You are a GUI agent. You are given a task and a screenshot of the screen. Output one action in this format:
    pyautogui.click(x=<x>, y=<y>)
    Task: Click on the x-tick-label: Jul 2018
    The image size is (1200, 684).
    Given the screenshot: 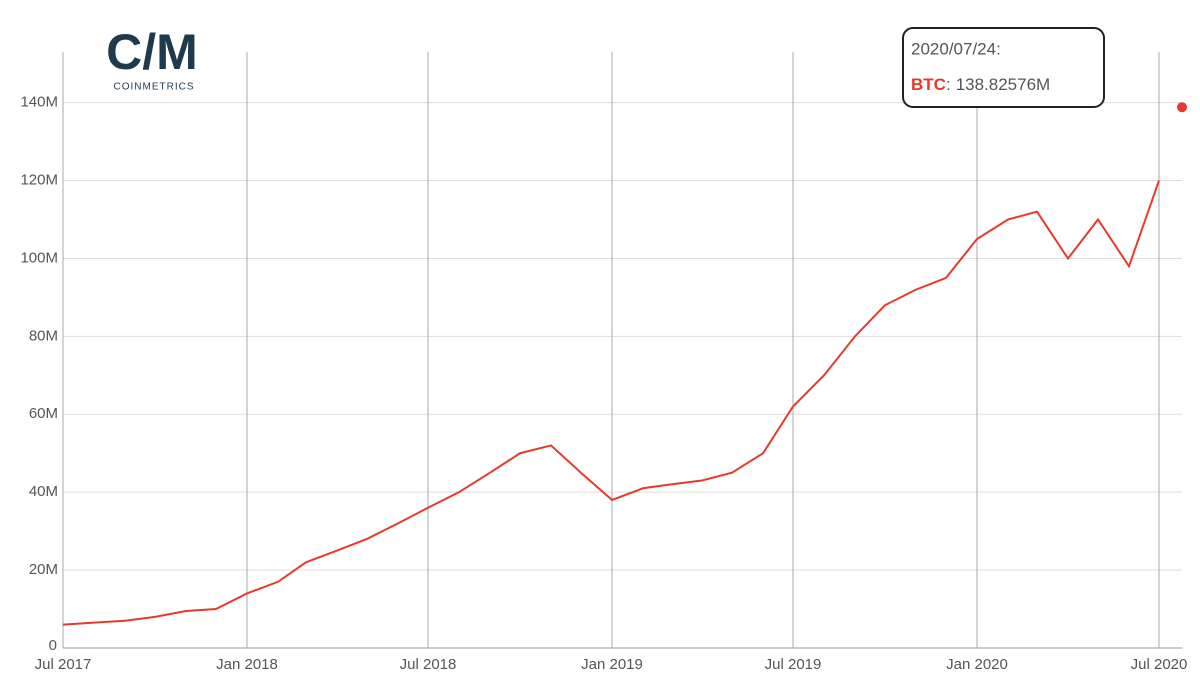 What is the action you would take?
    pyautogui.click(x=428, y=664)
    